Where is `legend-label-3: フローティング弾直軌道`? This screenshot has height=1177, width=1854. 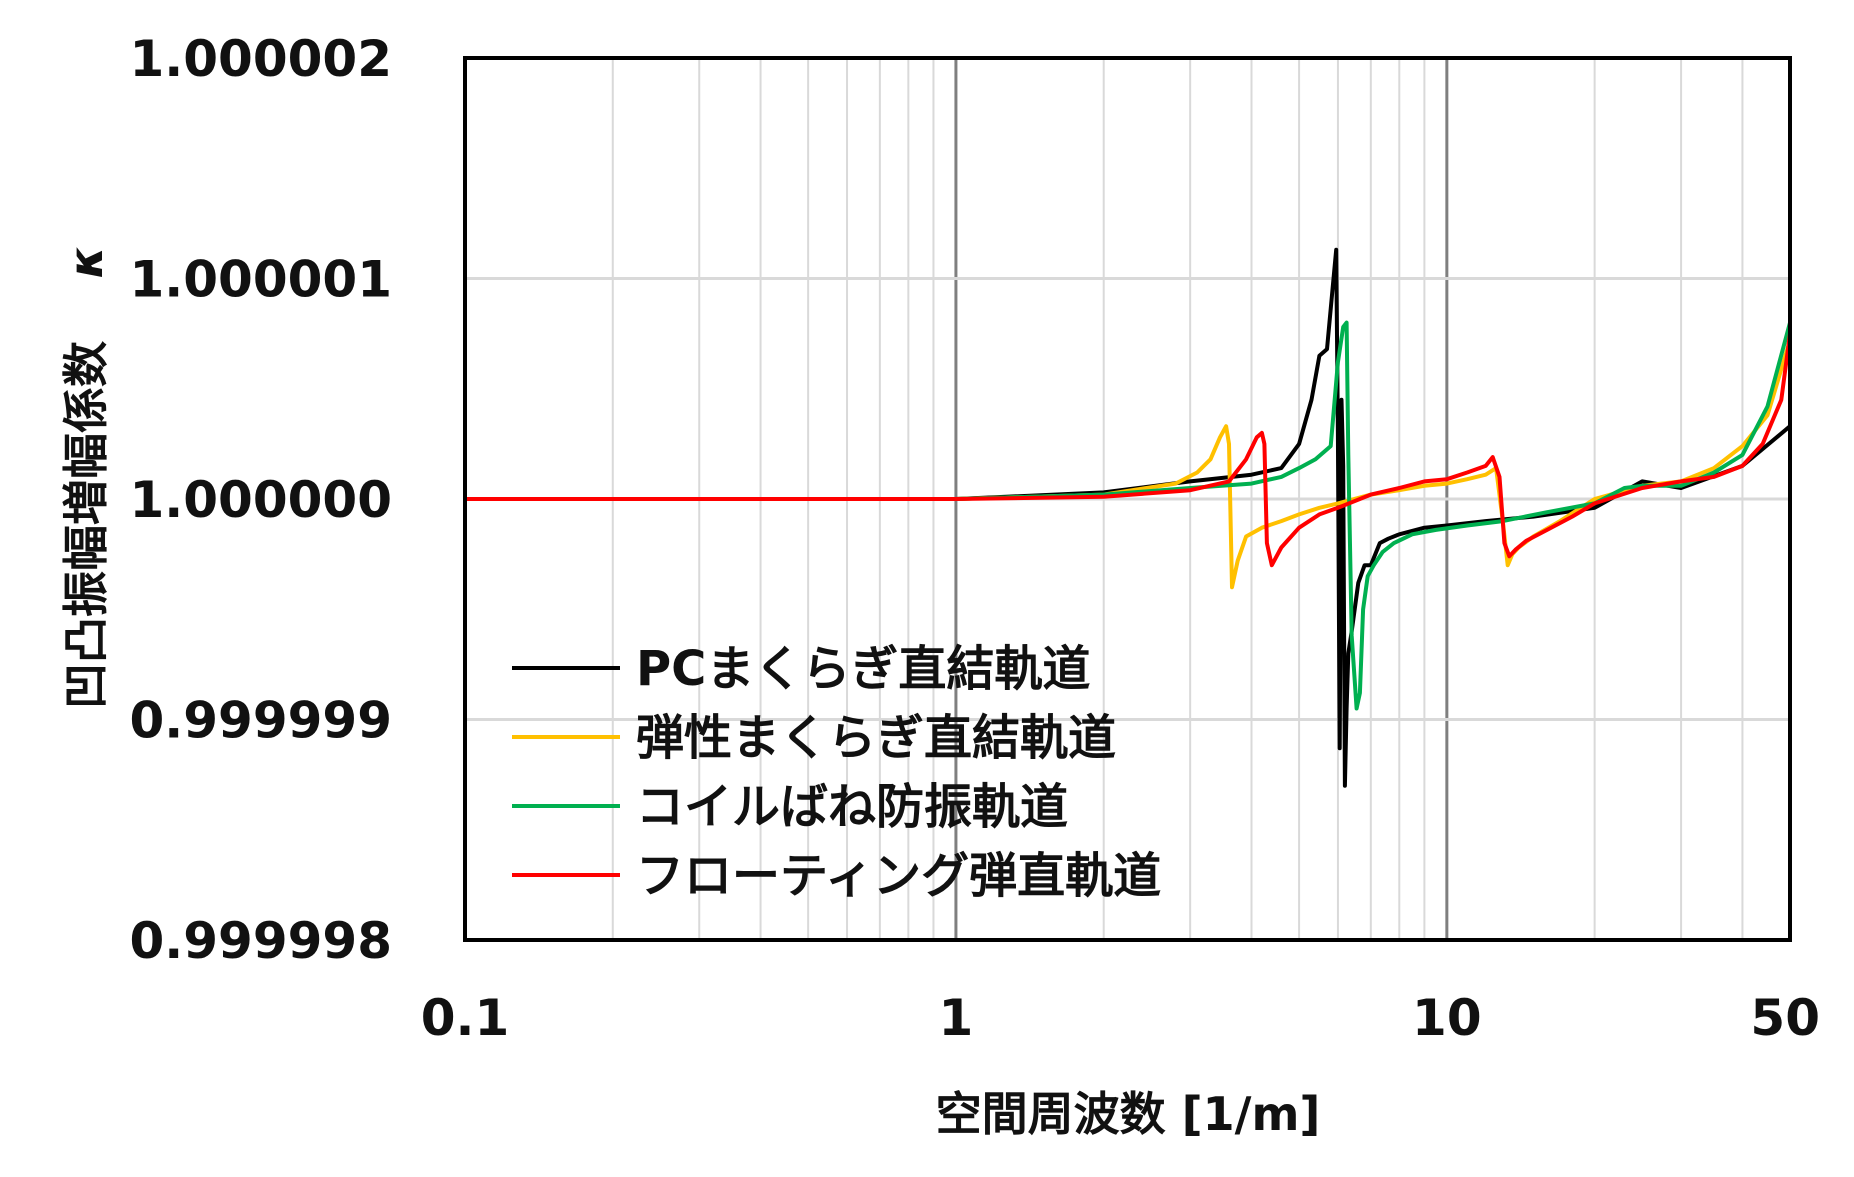 legend-label-3: フローティング弾直軌道 is located at coordinates (898, 876).